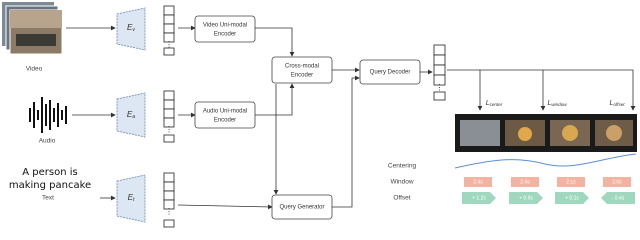 The width and height of the screenshot is (640, 240). I want to click on offset-label: + 1.2s, so click(479, 198).